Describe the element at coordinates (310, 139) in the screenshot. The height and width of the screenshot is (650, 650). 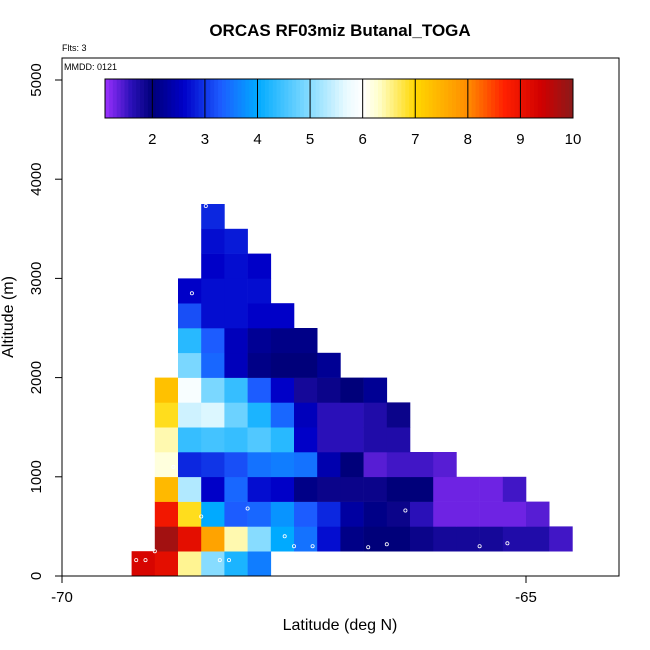
I see `colorbar-tick-label: 5` at that location.